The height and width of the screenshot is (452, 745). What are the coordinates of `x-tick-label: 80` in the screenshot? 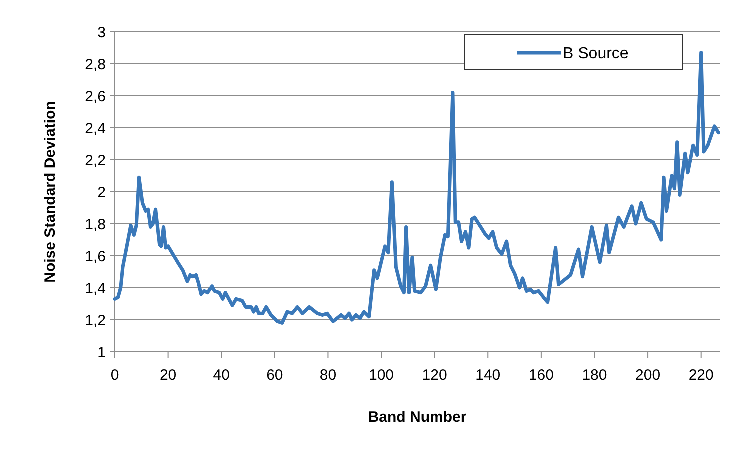 It's located at (328, 375).